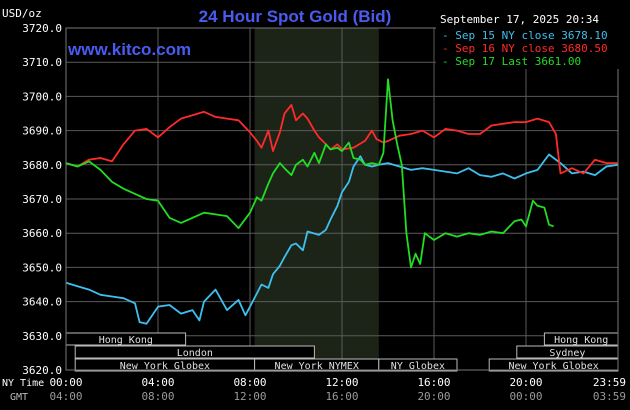 The height and width of the screenshot is (410, 630). I want to click on x-tick-label-gmt: 04:00, so click(65, 396).